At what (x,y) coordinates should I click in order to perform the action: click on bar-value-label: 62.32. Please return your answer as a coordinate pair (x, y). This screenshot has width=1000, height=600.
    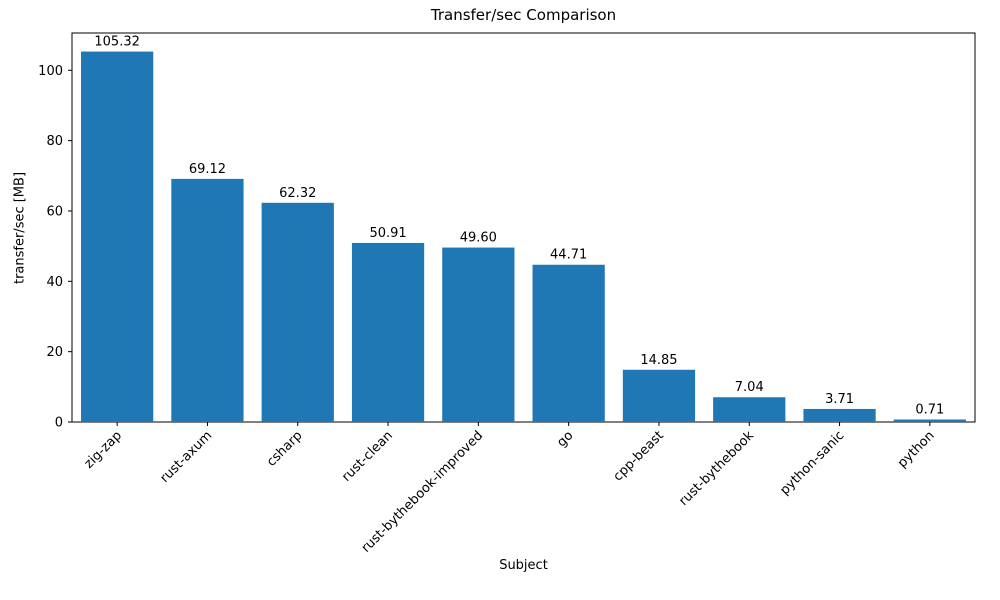
    Looking at the image, I should click on (297, 193).